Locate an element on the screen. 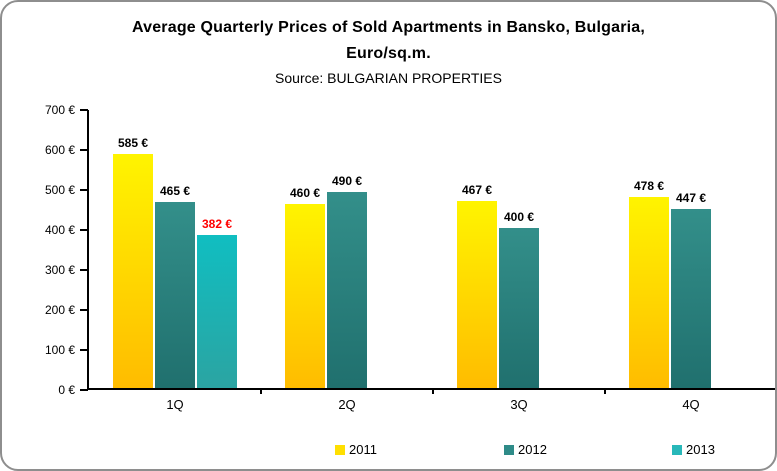 This screenshot has height=471, width=777. chart-source: Source: BULGARIAN PROPERTIES is located at coordinates (388, 78).